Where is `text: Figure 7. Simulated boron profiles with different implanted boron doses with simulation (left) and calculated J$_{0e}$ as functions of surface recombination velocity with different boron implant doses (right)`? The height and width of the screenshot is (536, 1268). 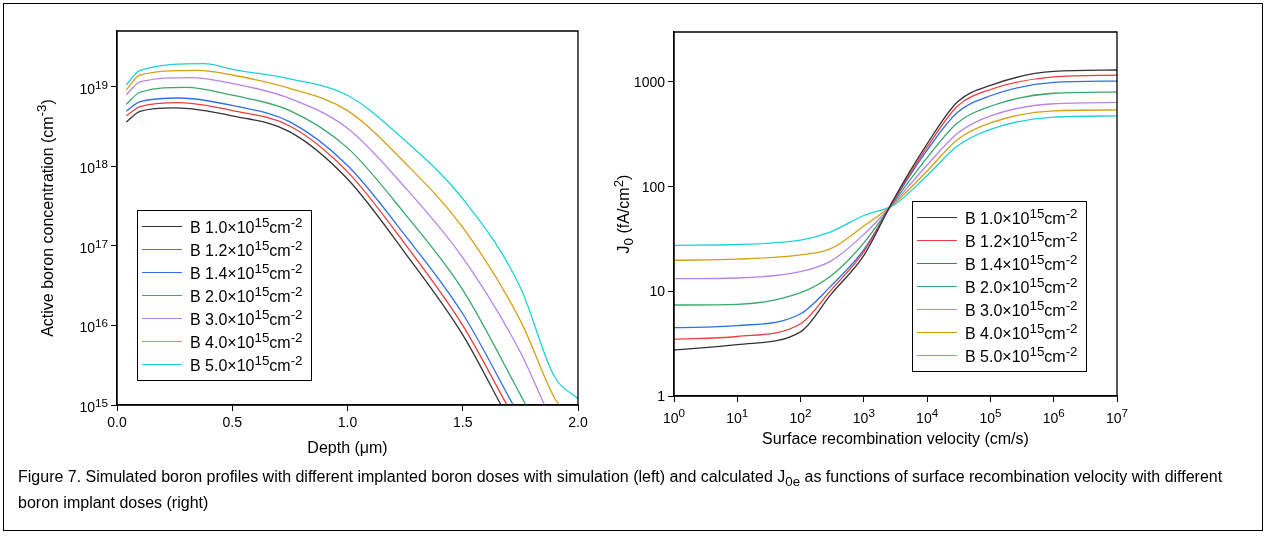
text: Figure 7. Simulated boron profiles with different implanted boron doses with simulation (left) and calculated J$_{0e}$ as functions of surface recombination velocity with different boron implant doses (right) is located at coordinates (620, 490).